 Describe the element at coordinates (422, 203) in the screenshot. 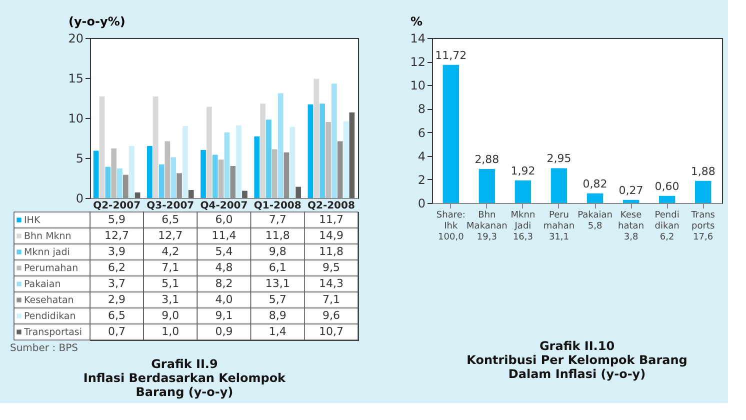

I see `y-tick-label: 0` at that location.